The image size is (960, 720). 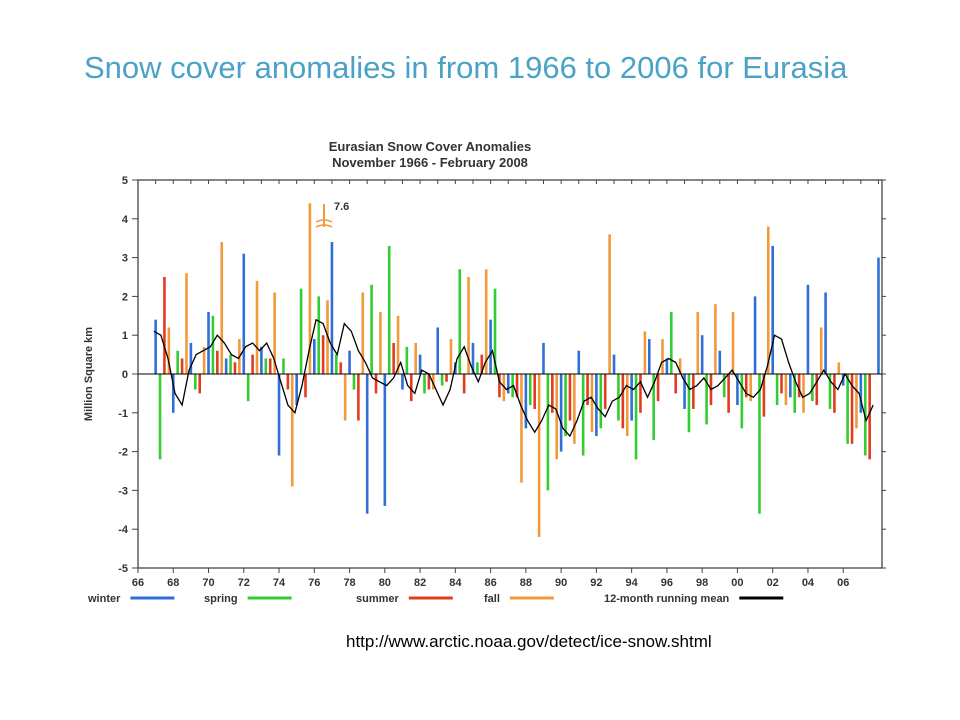 I want to click on x-tick-label: 78, so click(x=349, y=583).